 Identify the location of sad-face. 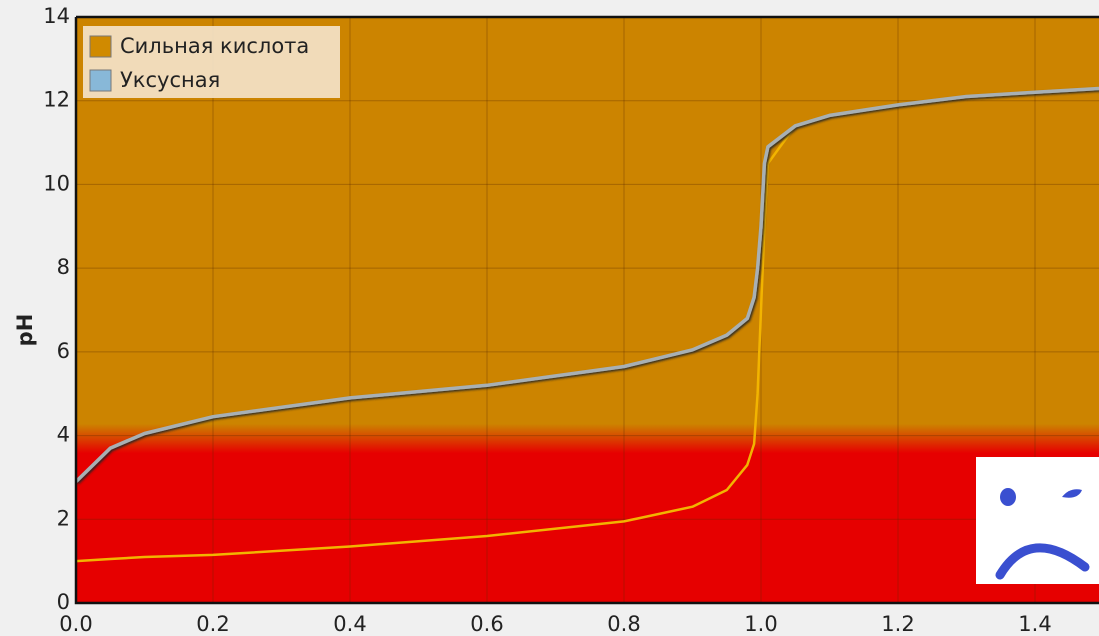
(1037, 520).